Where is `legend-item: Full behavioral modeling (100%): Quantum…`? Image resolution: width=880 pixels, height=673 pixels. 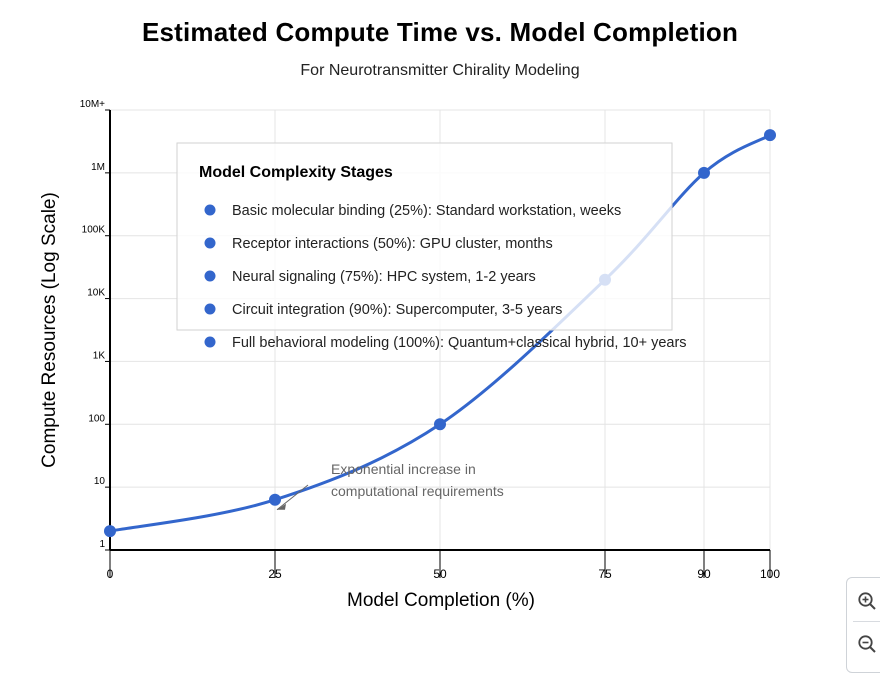 legend-item: Full behavioral modeling (100%): Quantum… is located at coordinates (459, 343).